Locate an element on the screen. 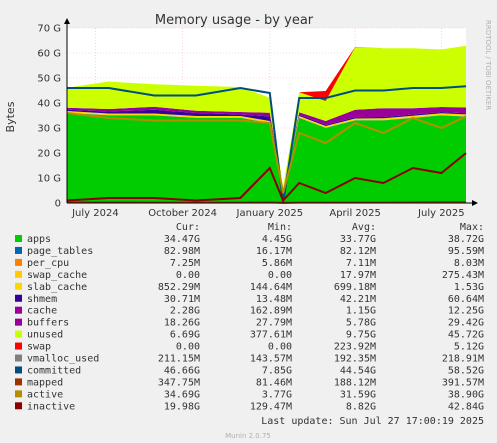  y-axis-arrow is located at coordinates (67, 21).